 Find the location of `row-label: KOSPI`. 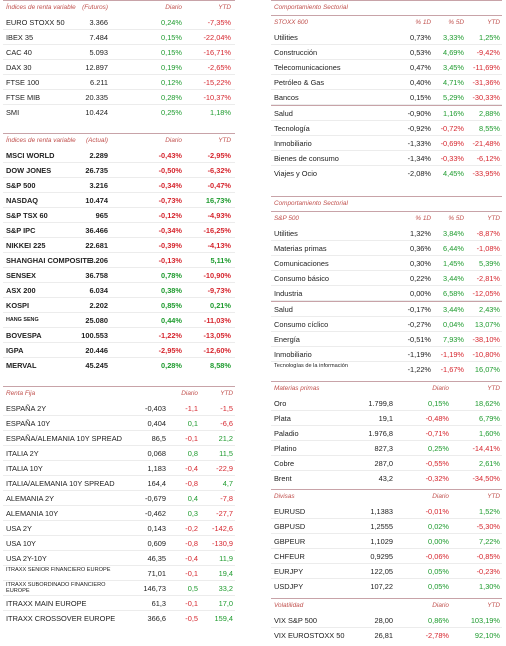

row-label: KOSPI is located at coordinates (17, 305).